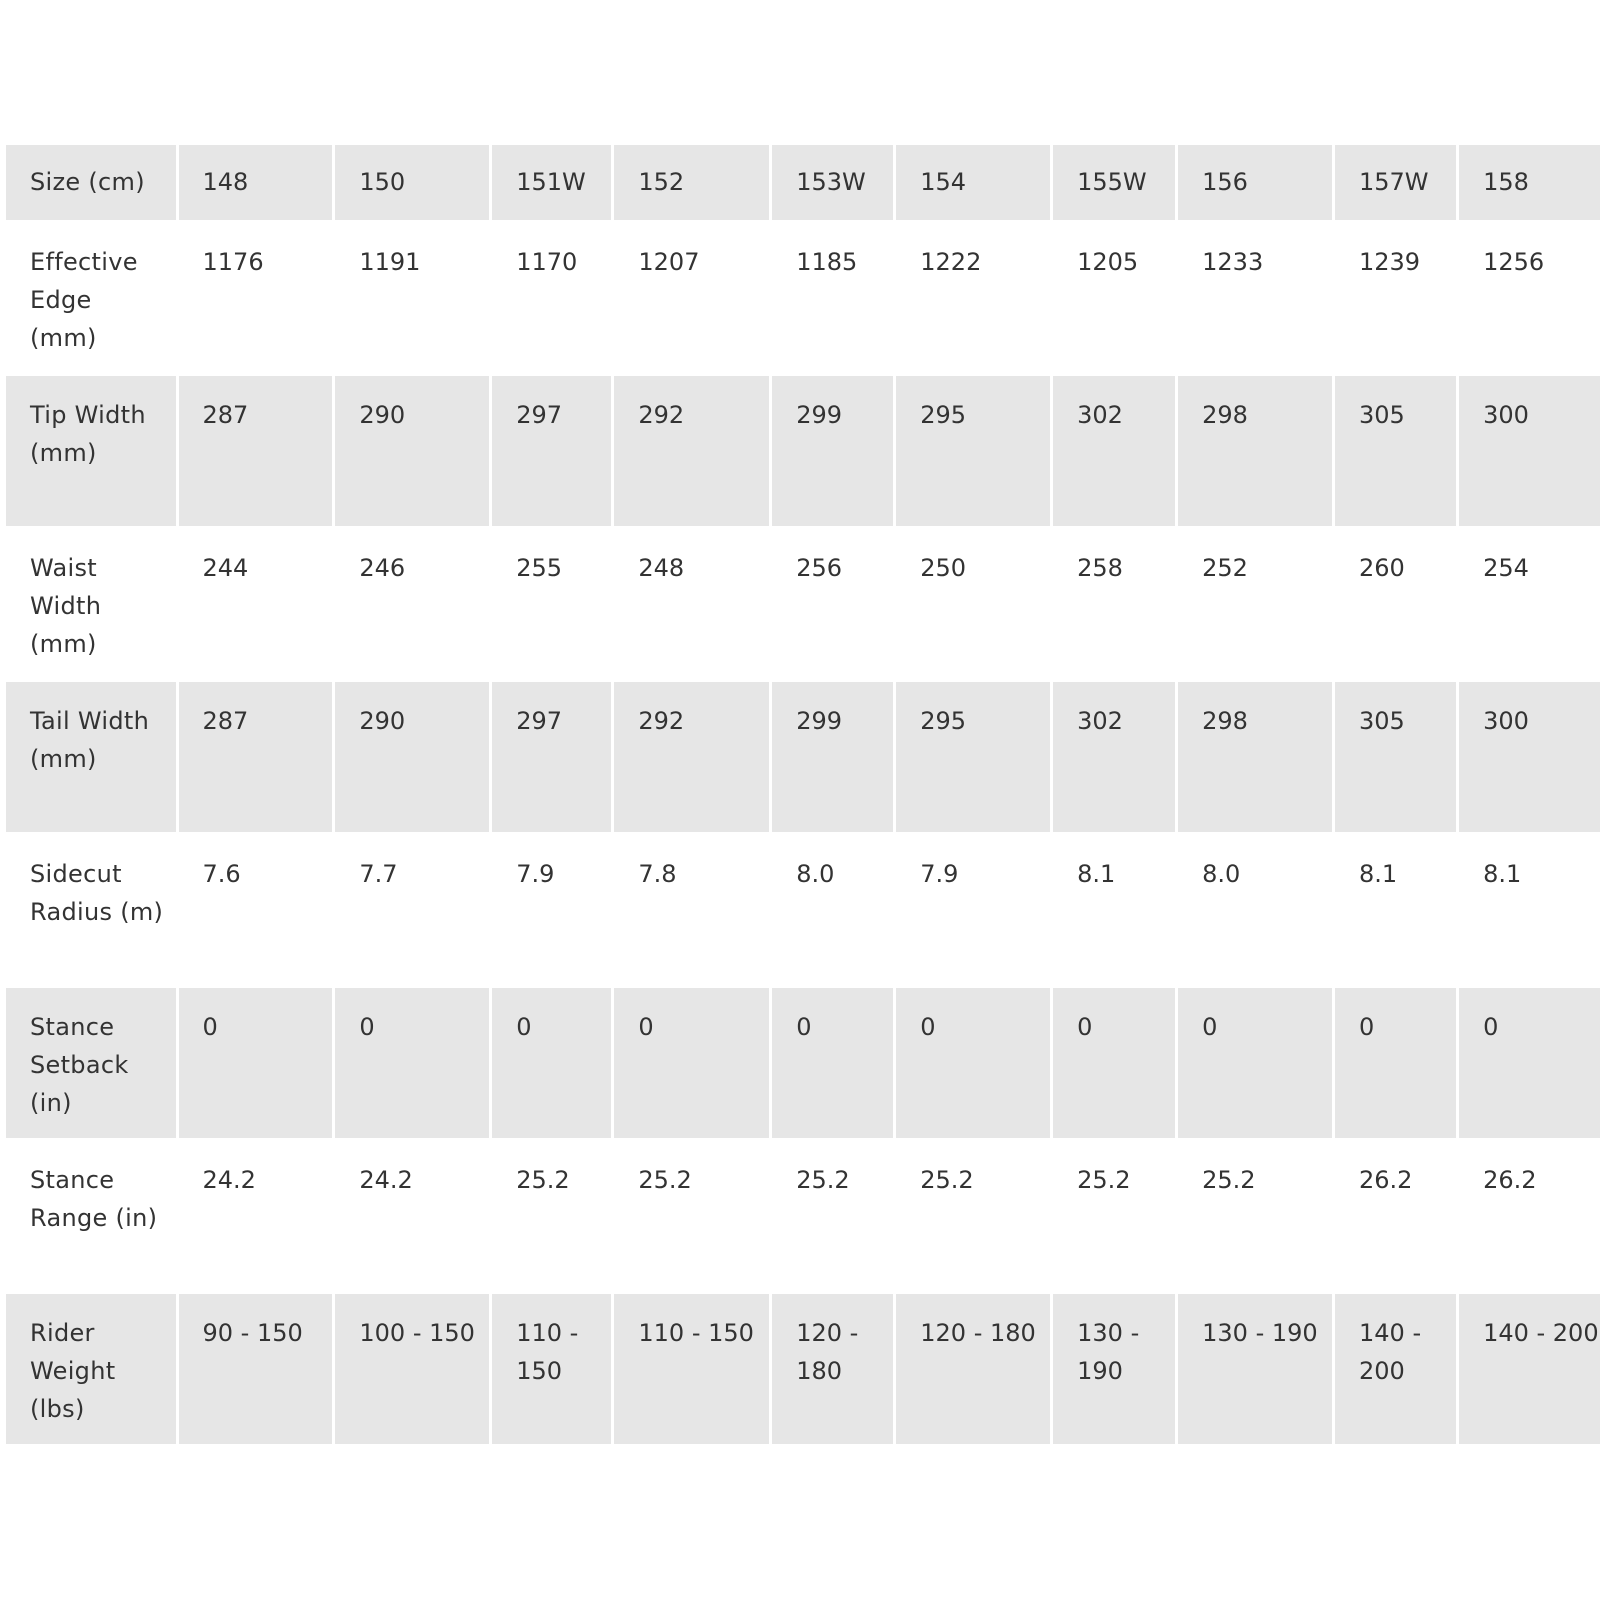 The image size is (1600, 1600). Describe the element at coordinates (1114, 604) in the screenshot. I see `table-cell: 258` at that location.